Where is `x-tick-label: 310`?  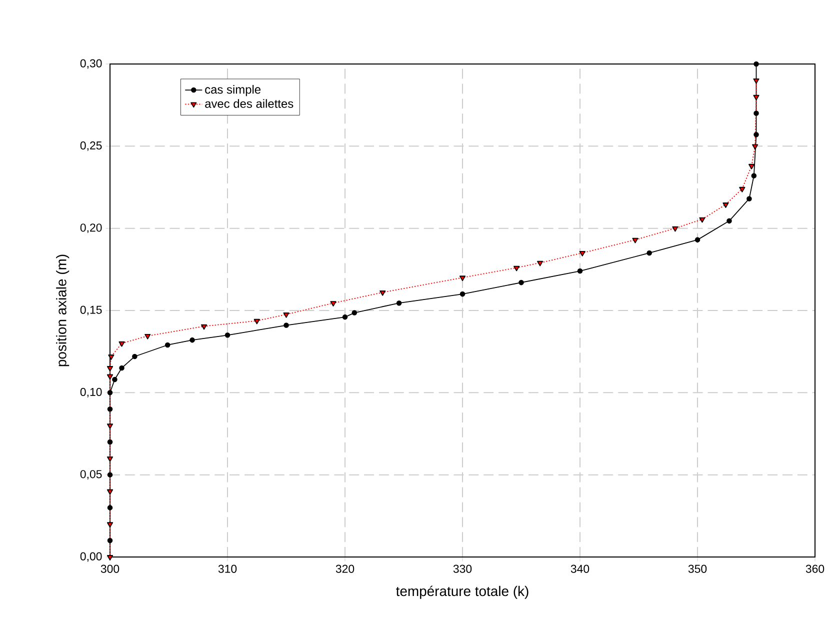
x-tick-label: 310 is located at coordinates (227, 568).